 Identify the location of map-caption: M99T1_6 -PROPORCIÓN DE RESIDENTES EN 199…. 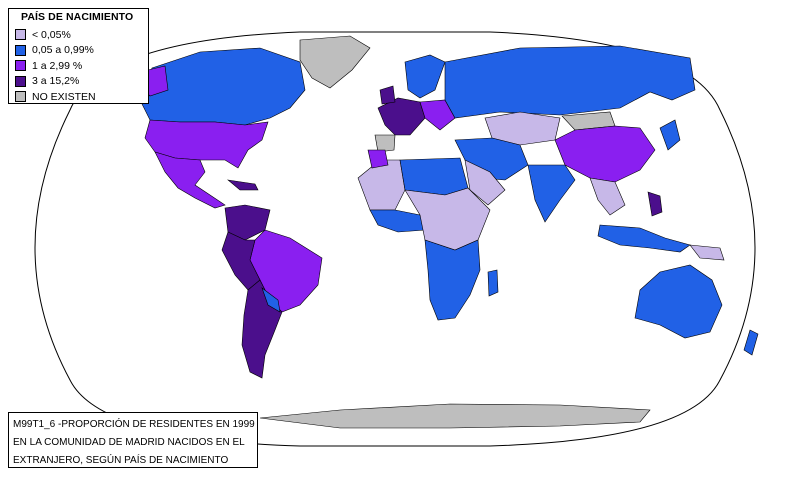
(133, 440).